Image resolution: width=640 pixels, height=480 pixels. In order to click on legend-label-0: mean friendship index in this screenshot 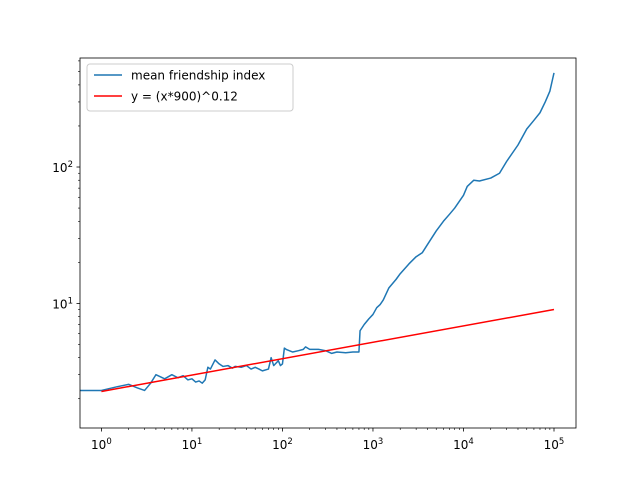, I will do `click(198, 76)`.